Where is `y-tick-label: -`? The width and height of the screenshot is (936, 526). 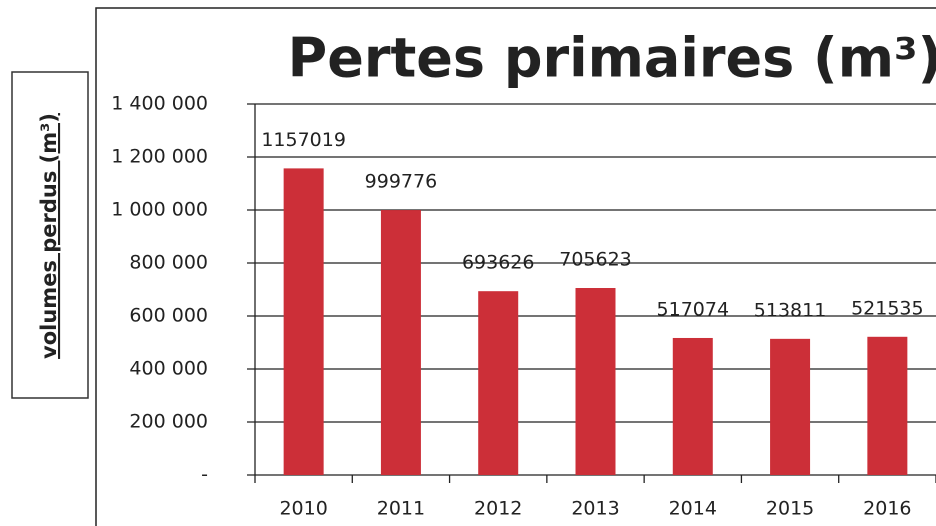
y-tick-label: - is located at coordinates (204, 475).